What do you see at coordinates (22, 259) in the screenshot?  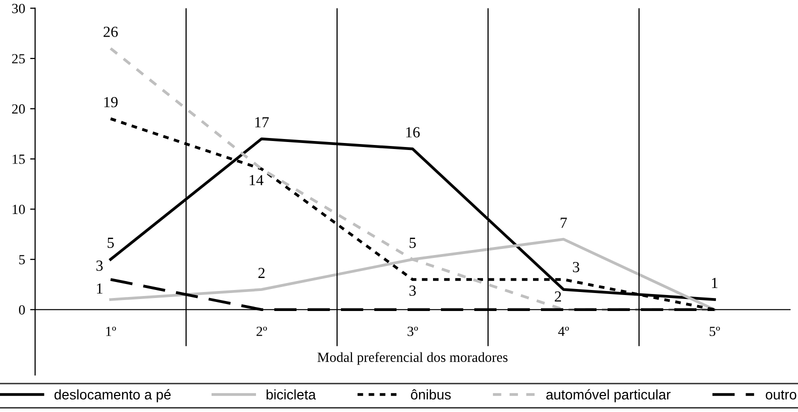 I see `y-tick-label: 5` at bounding box center [22, 259].